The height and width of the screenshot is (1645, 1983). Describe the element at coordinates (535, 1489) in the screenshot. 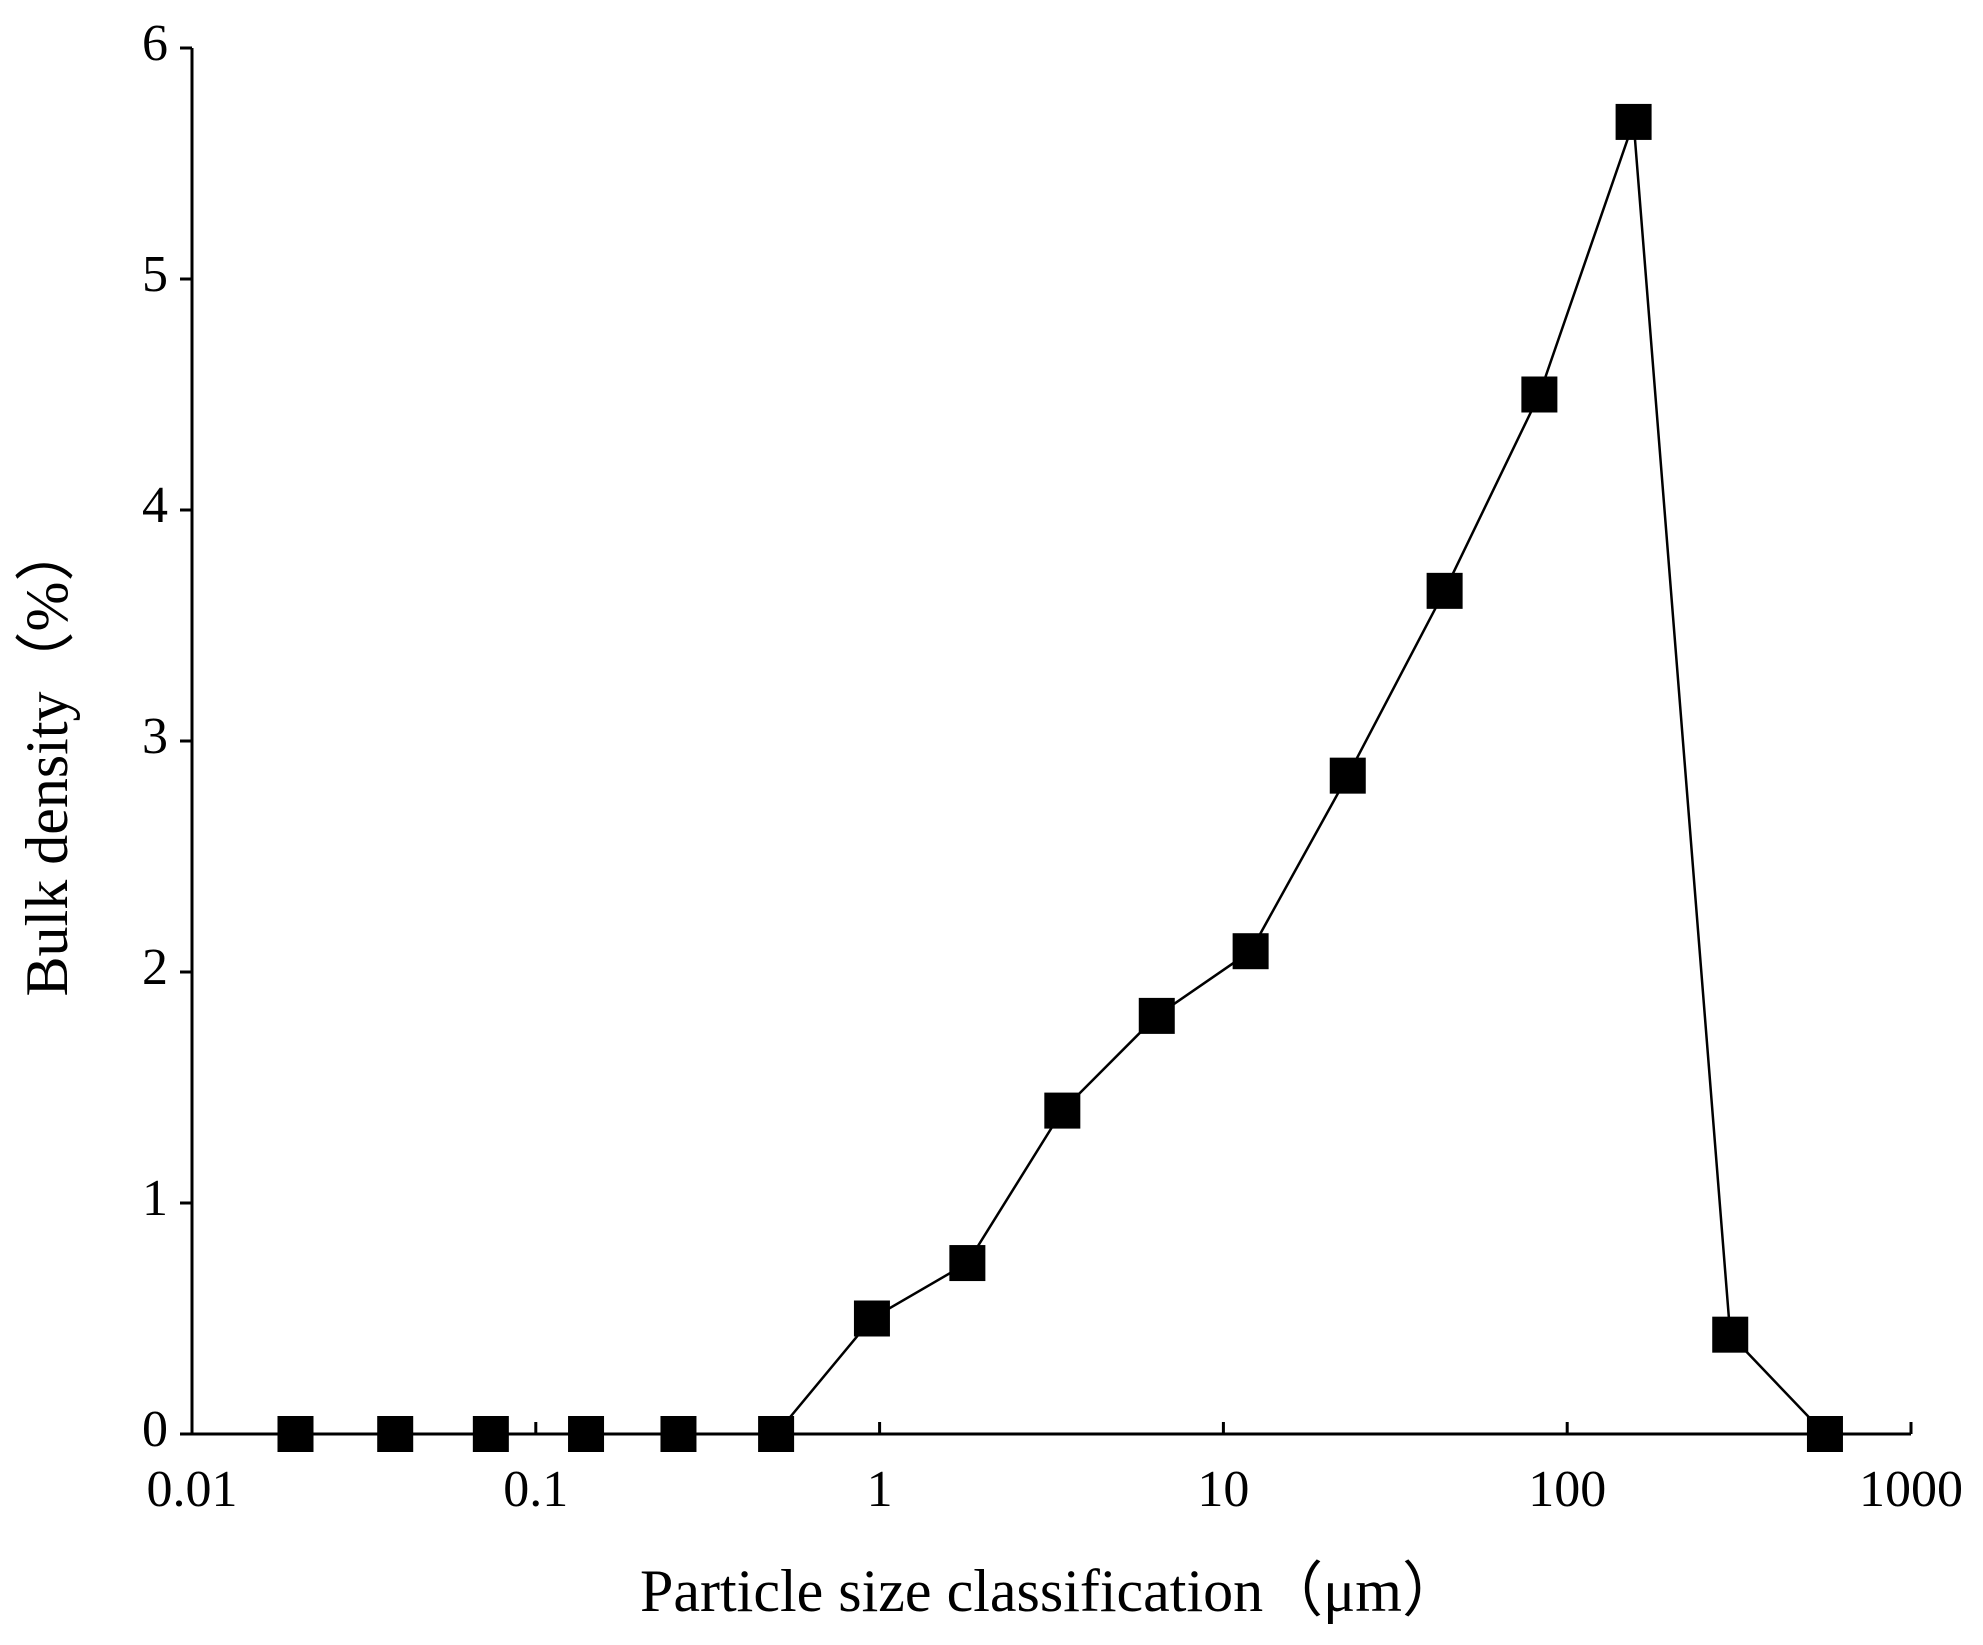

I see `x-tick-label: 0.1` at that location.